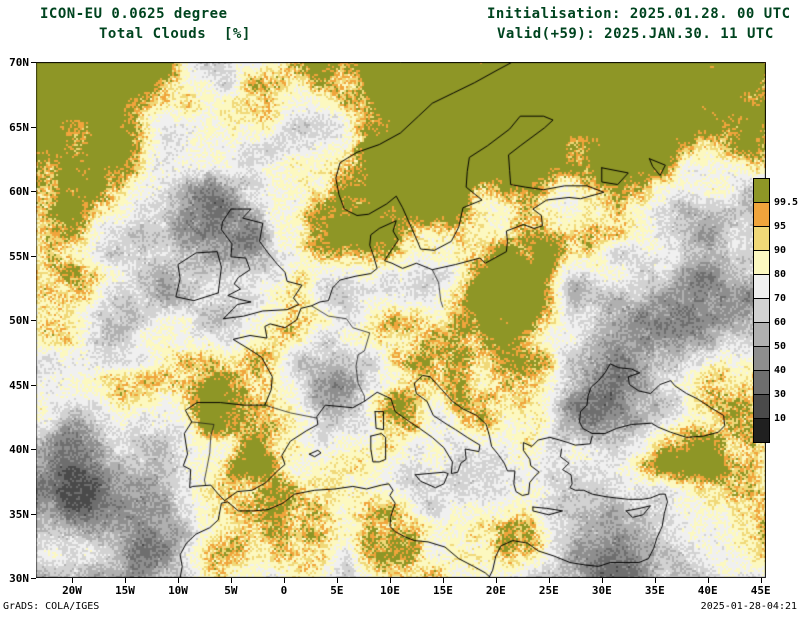 This screenshot has width=800, height=618. Describe the element at coordinates (19, 578) in the screenshot. I see `lat-tick-label: 30N` at that location.